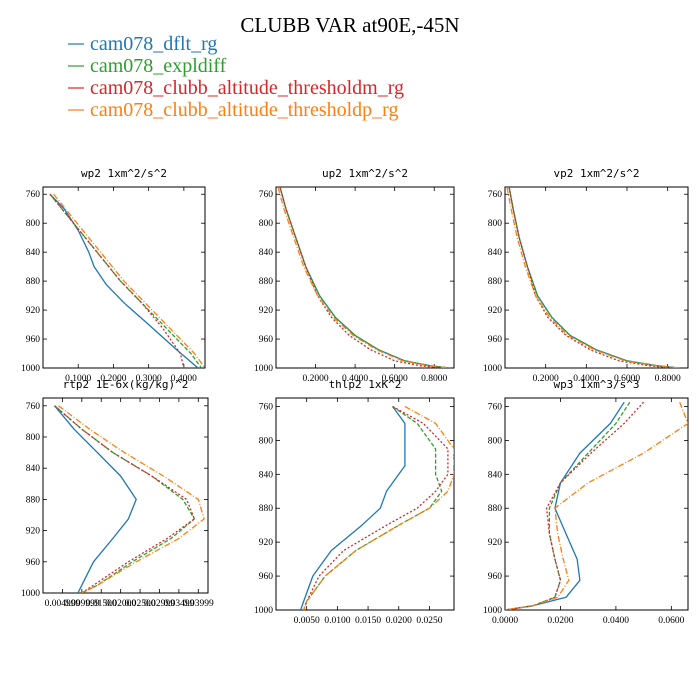 The height and width of the screenshot is (700, 700). I want to click on x-tick-label: 0.0000, so click(505, 621).